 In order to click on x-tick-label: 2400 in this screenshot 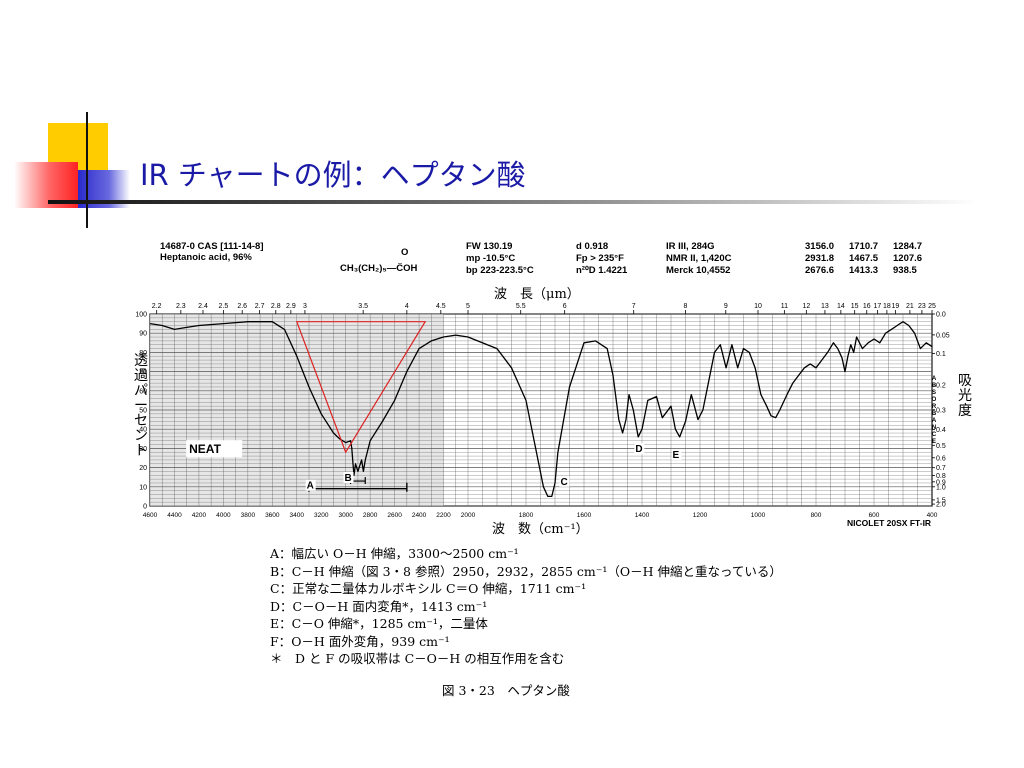, I will do `click(419, 515)`.